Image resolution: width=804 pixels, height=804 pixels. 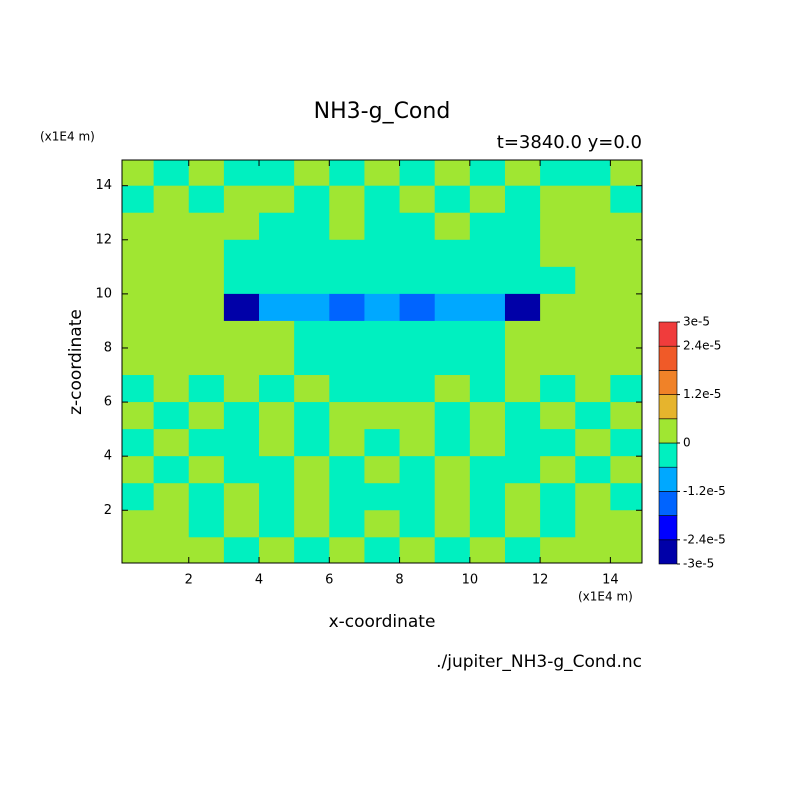 What do you see at coordinates (108, 456) in the screenshot?
I see `y-tick-label: 4` at bounding box center [108, 456].